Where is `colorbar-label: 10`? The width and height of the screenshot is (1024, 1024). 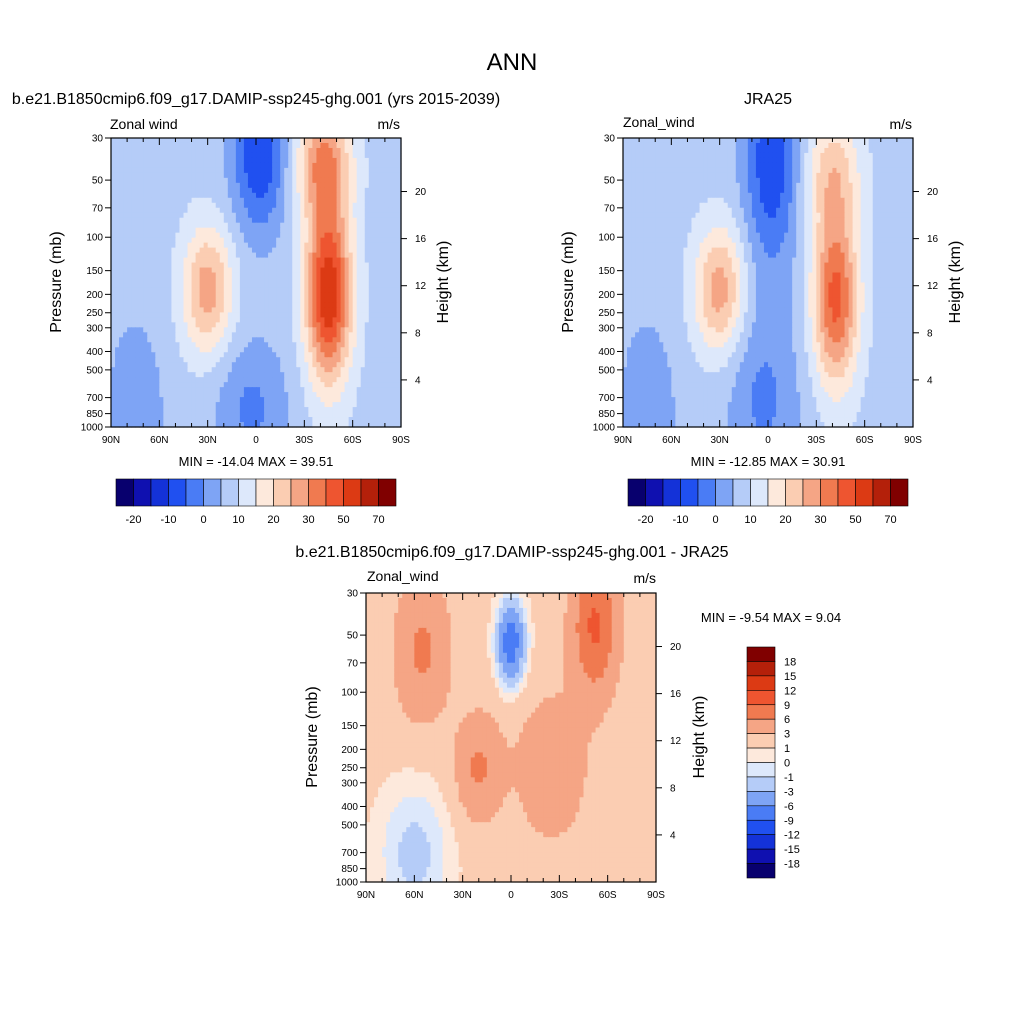
colorbar-label: 10 is located at coordinates (238, 520).